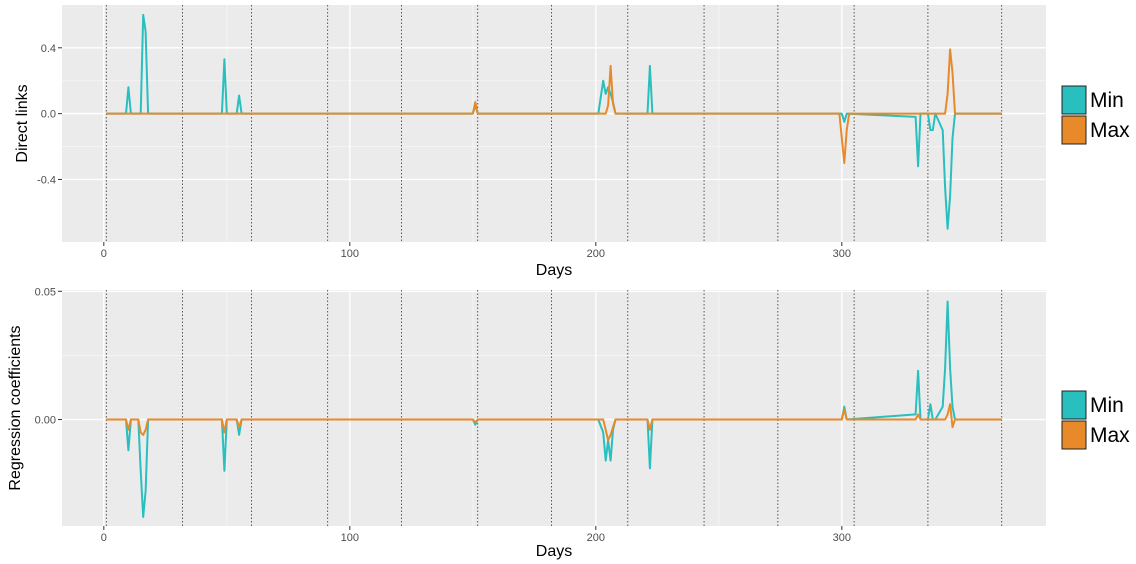 The width and height of the screenshot is (1136, 564). What do you see at coordinates (554, 422) in the screenshot?
I see `series-line-max` at bounding box center [554, 422].